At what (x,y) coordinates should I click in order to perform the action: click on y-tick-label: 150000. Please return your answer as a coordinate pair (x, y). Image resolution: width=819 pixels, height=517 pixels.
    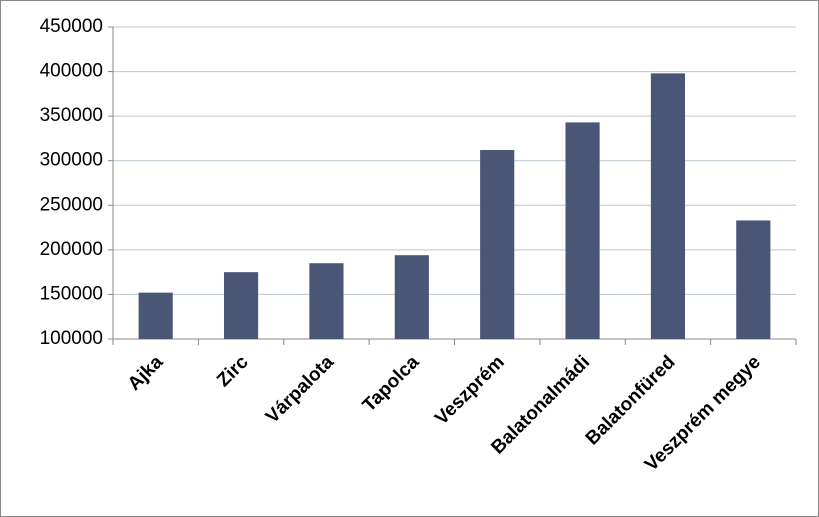
    Looking at the image, I should click on (71, 293).